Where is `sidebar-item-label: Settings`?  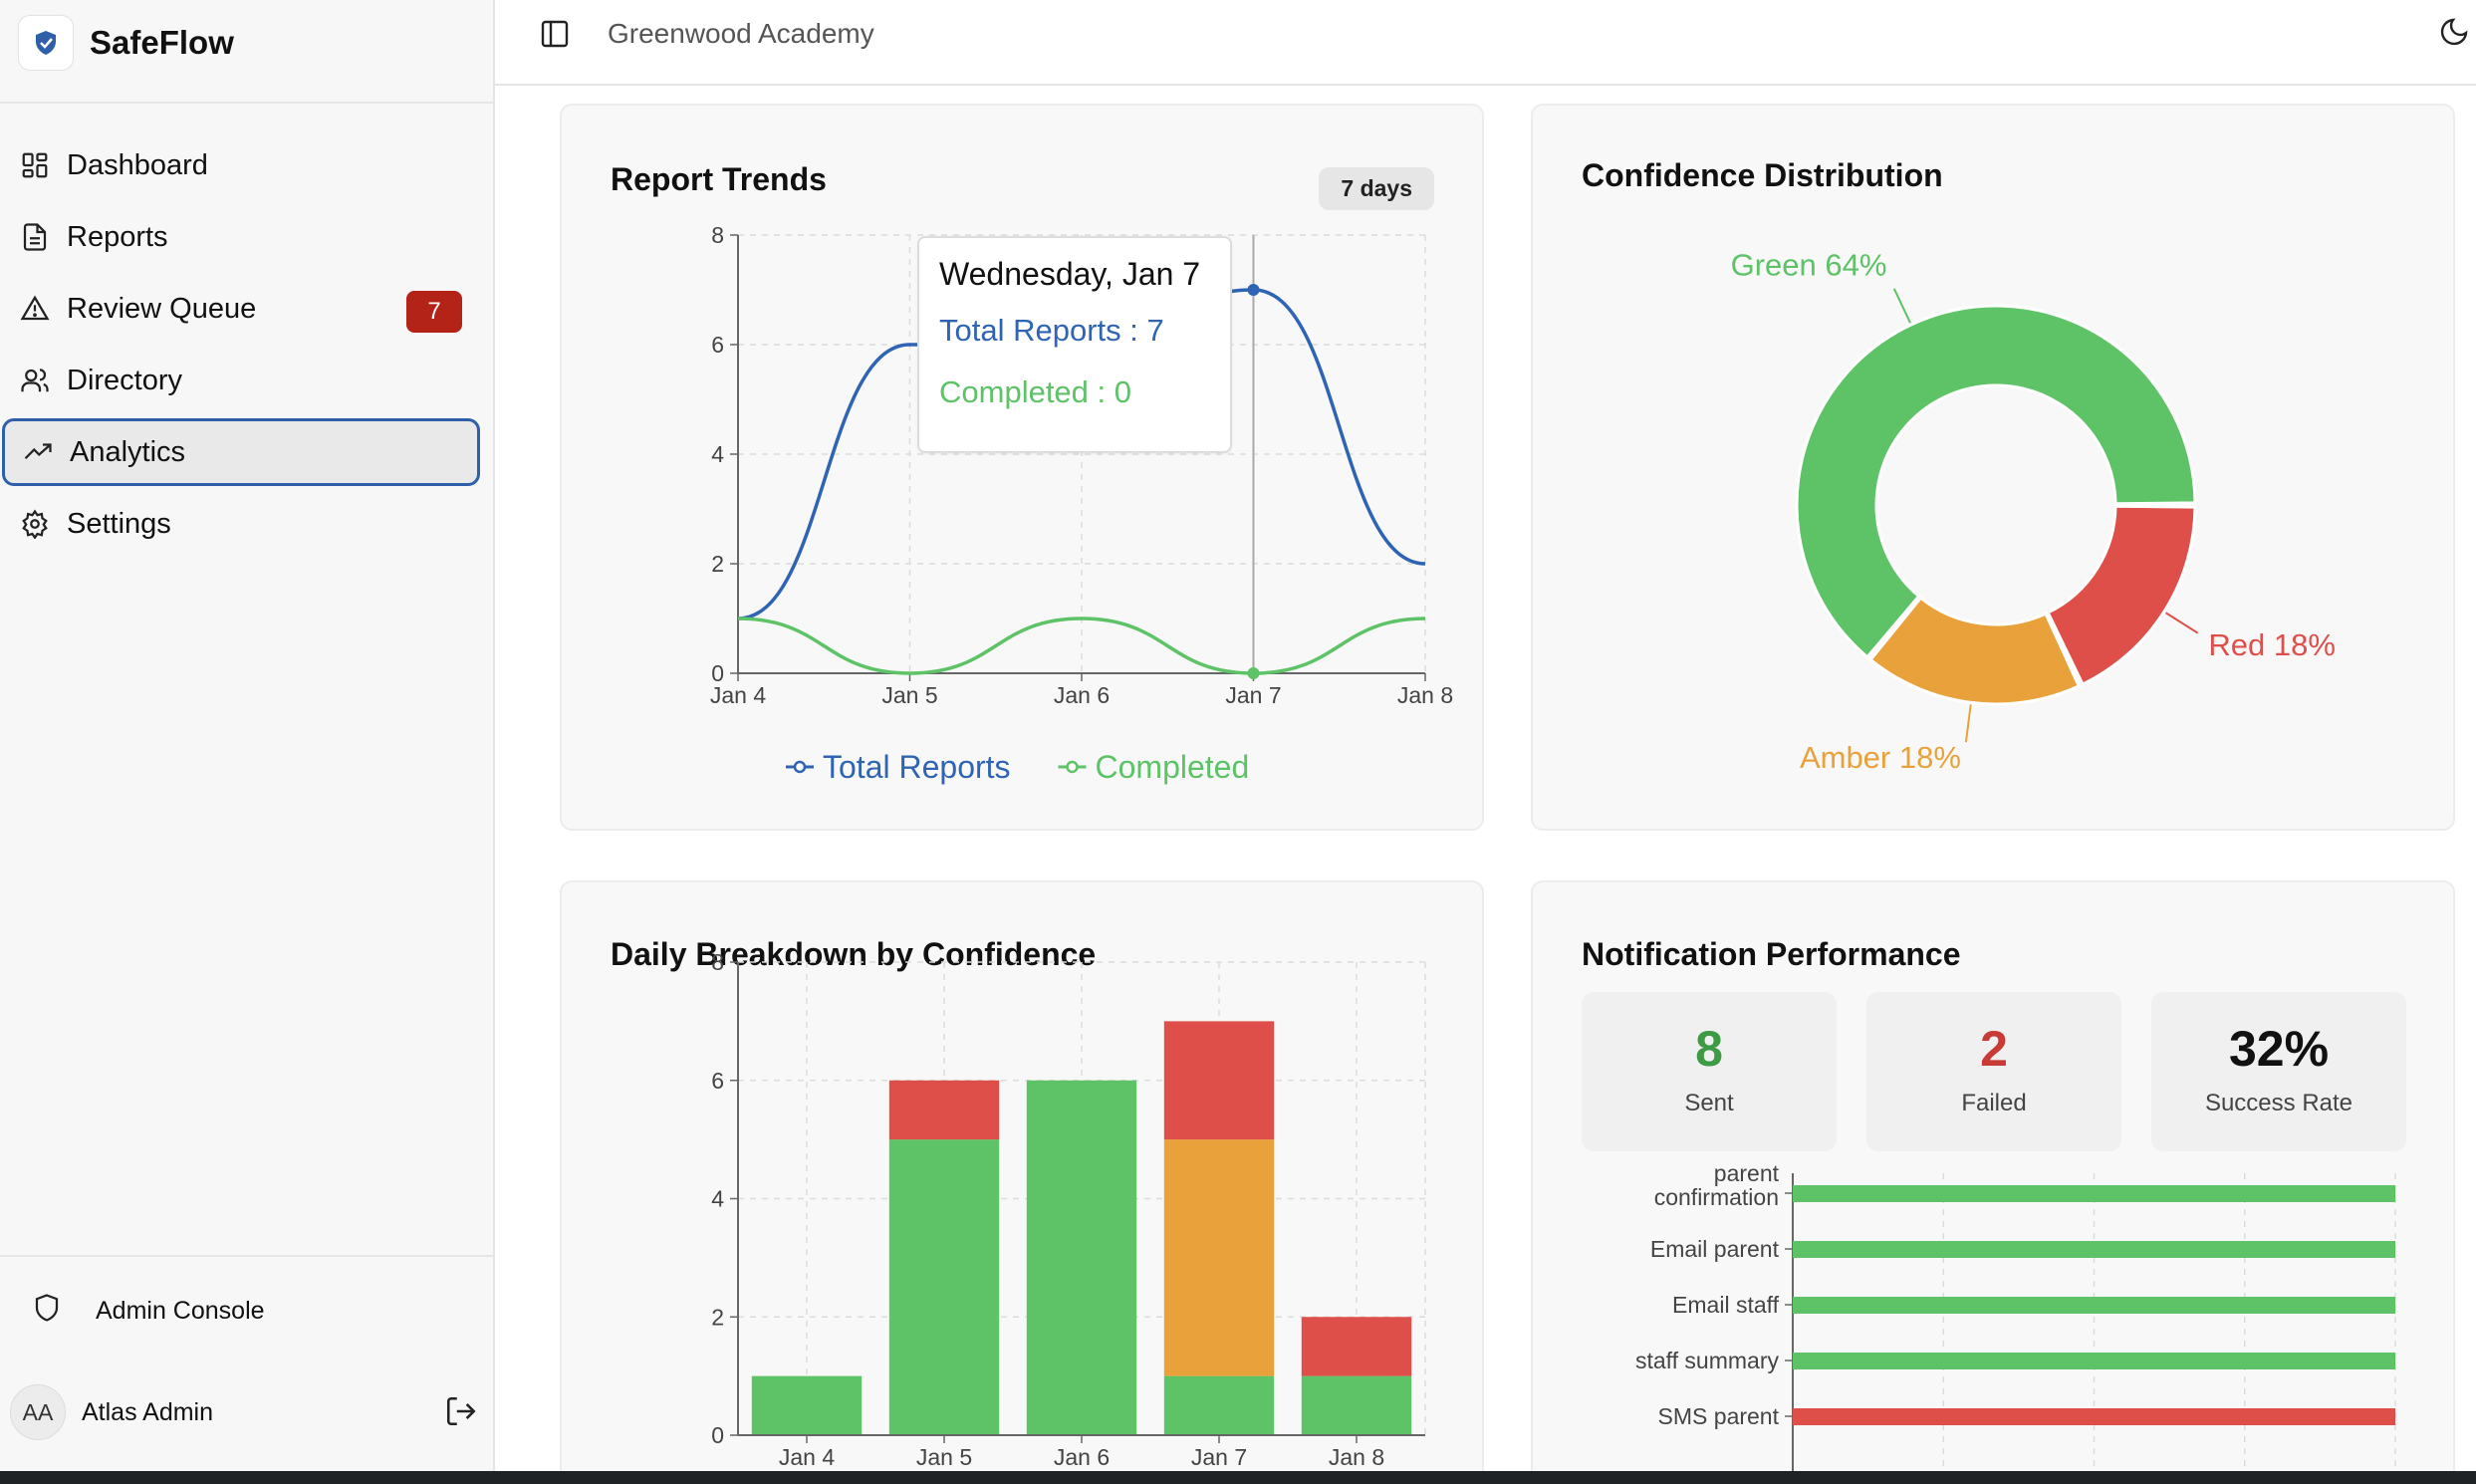
sidebar-item-label: Settings is located at coordinates (119, 523).